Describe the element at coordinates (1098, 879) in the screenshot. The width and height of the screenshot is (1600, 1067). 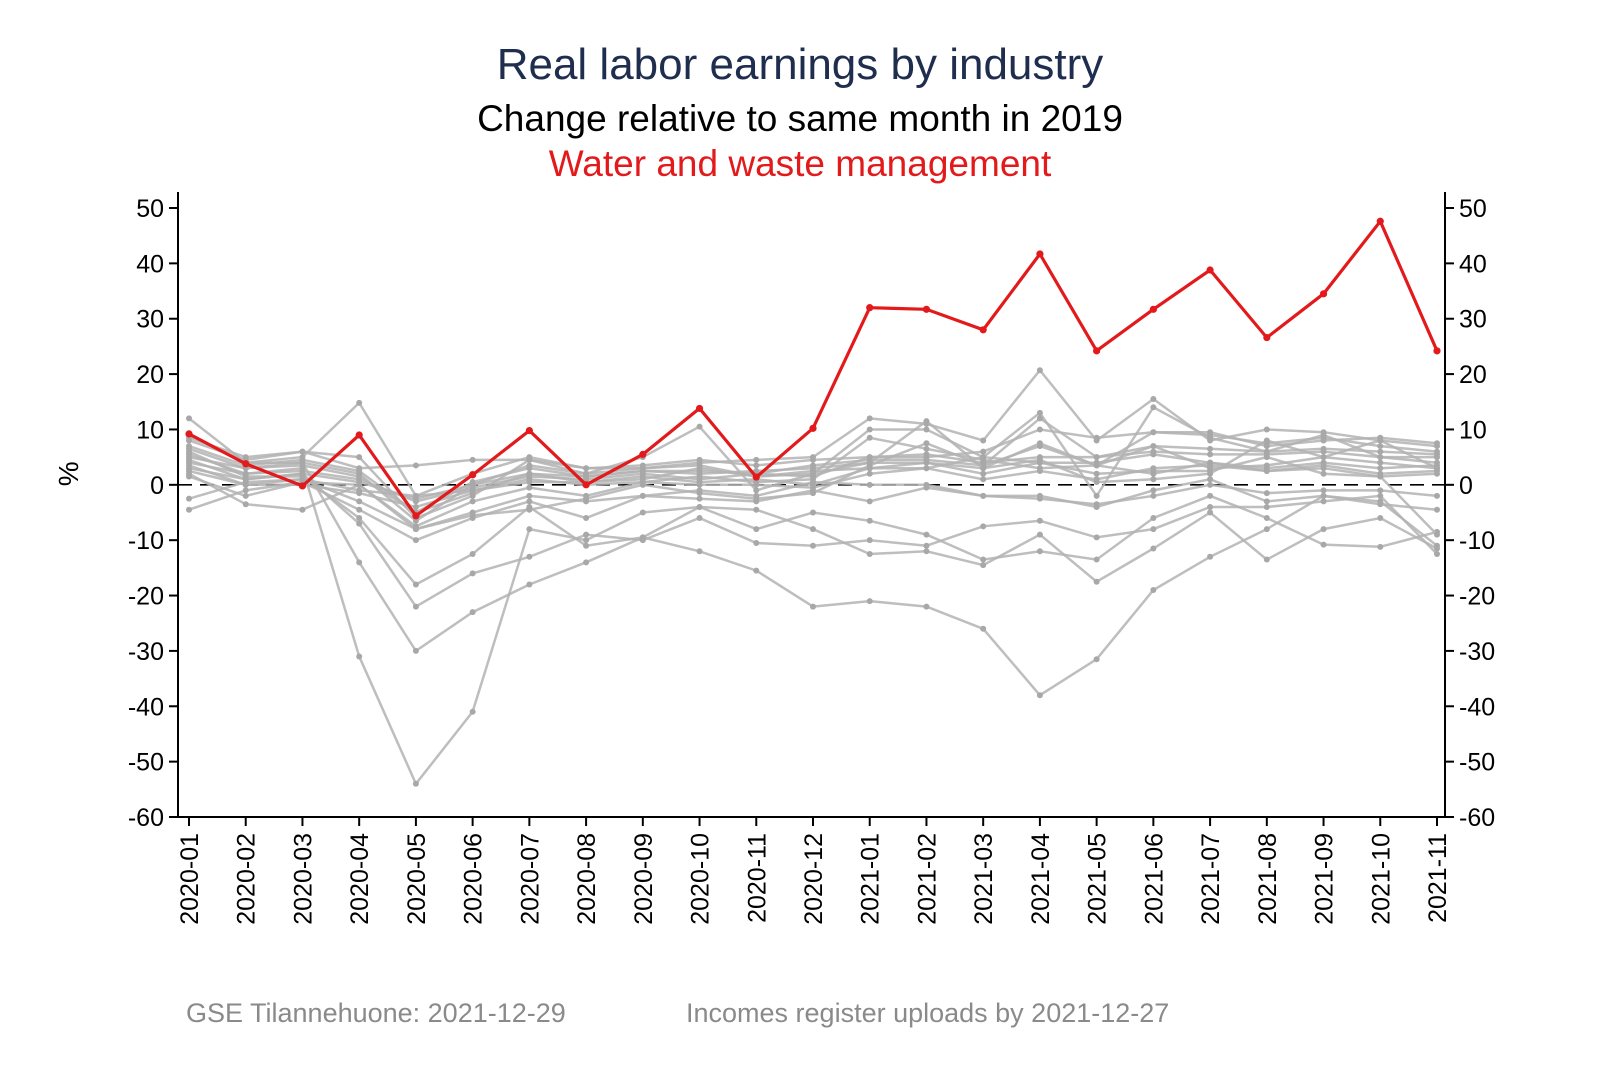
I see `x-tick-label: 2021-05` at that location.